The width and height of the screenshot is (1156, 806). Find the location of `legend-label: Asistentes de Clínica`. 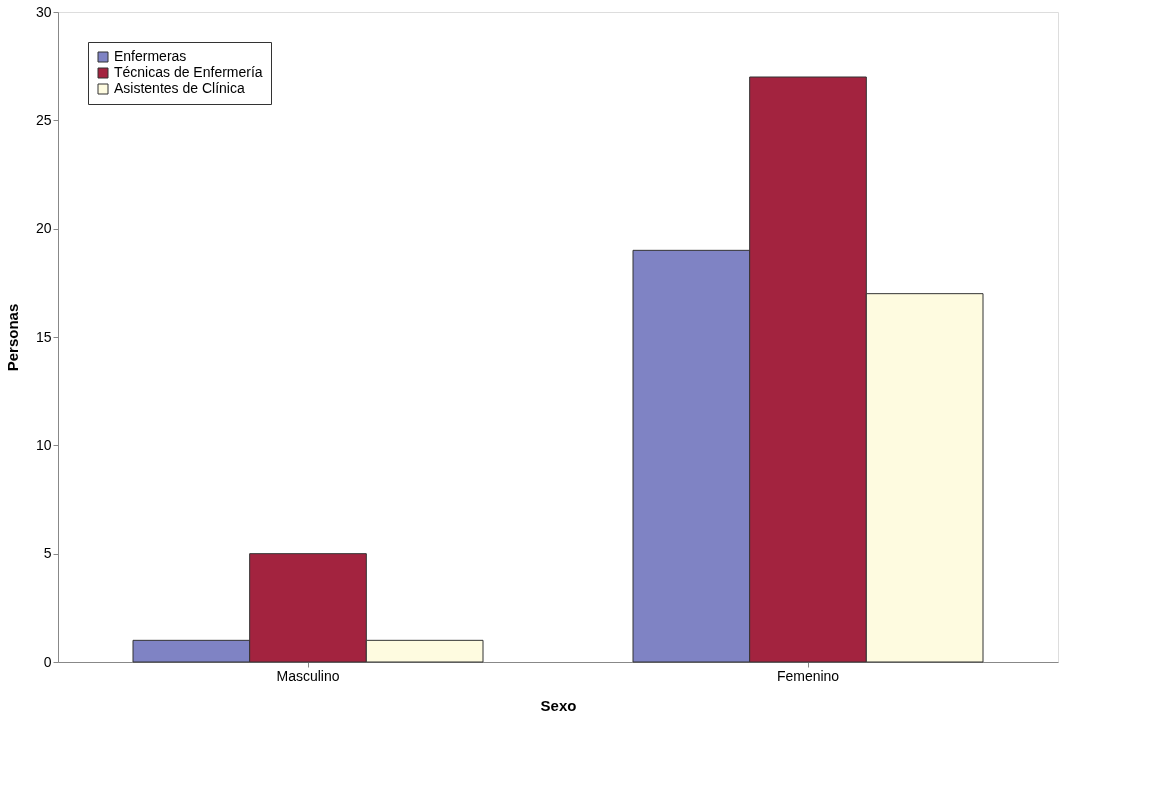

legend-label: Asistentes de Clínica is located at coordinates (179, 88).